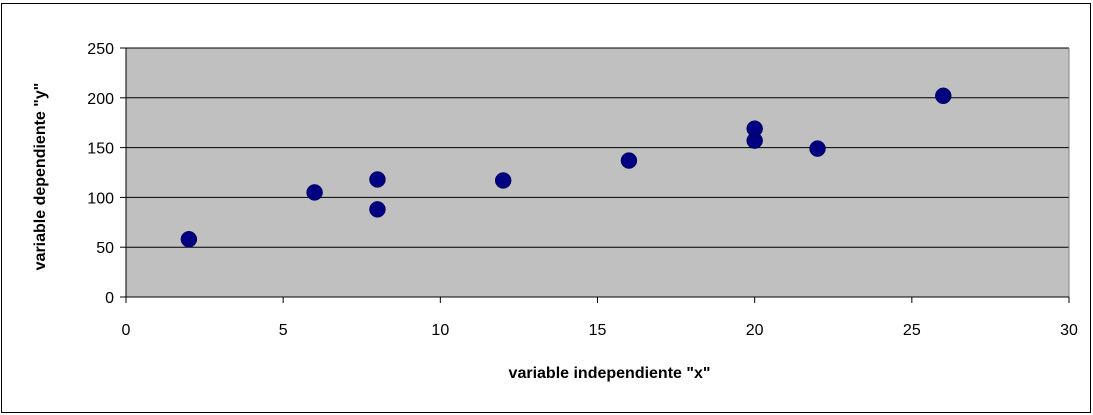 The height and width of the screenshot is (415, 1093). What do you see at coordinates (283, 330) in the screenshot?
I see `x-tick-label: 5` at bounding box center [283, 330].